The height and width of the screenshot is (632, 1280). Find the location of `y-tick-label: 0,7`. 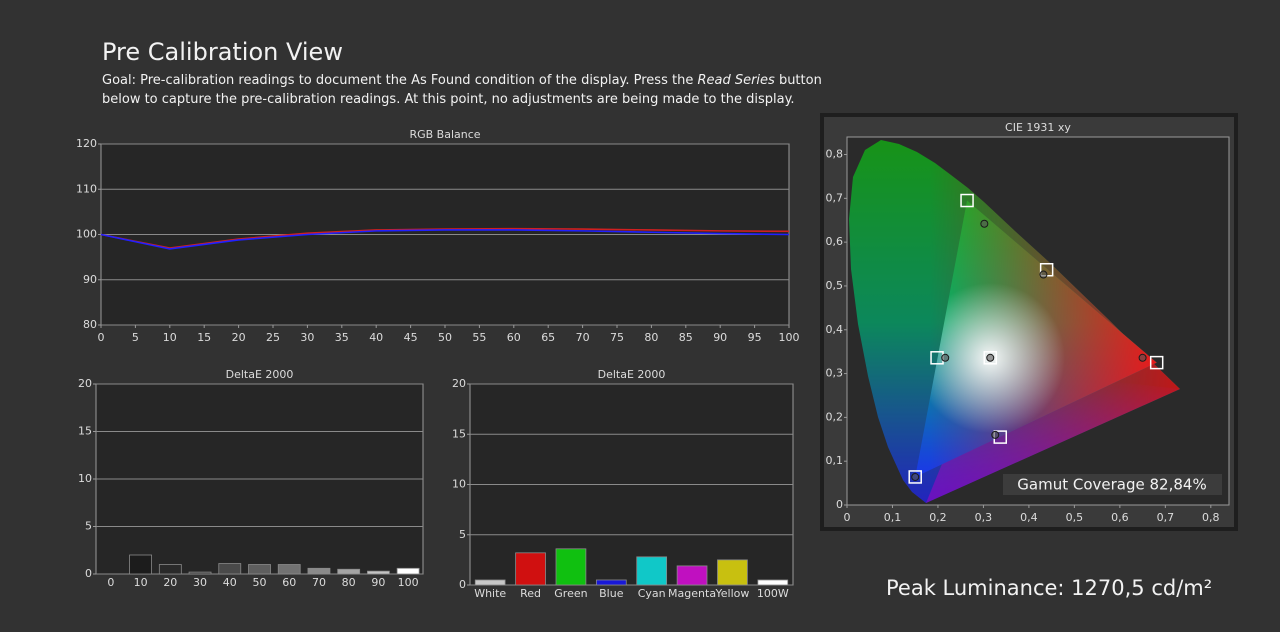

y-tick-label: 0,7 is located at coordinates (835, 197).